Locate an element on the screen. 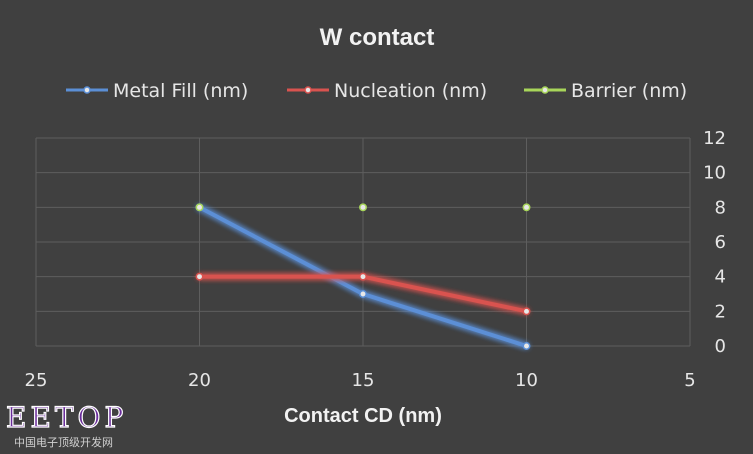 The image size is (753, 454). y-tick-label: 6 is located at coordinates (720, 242).